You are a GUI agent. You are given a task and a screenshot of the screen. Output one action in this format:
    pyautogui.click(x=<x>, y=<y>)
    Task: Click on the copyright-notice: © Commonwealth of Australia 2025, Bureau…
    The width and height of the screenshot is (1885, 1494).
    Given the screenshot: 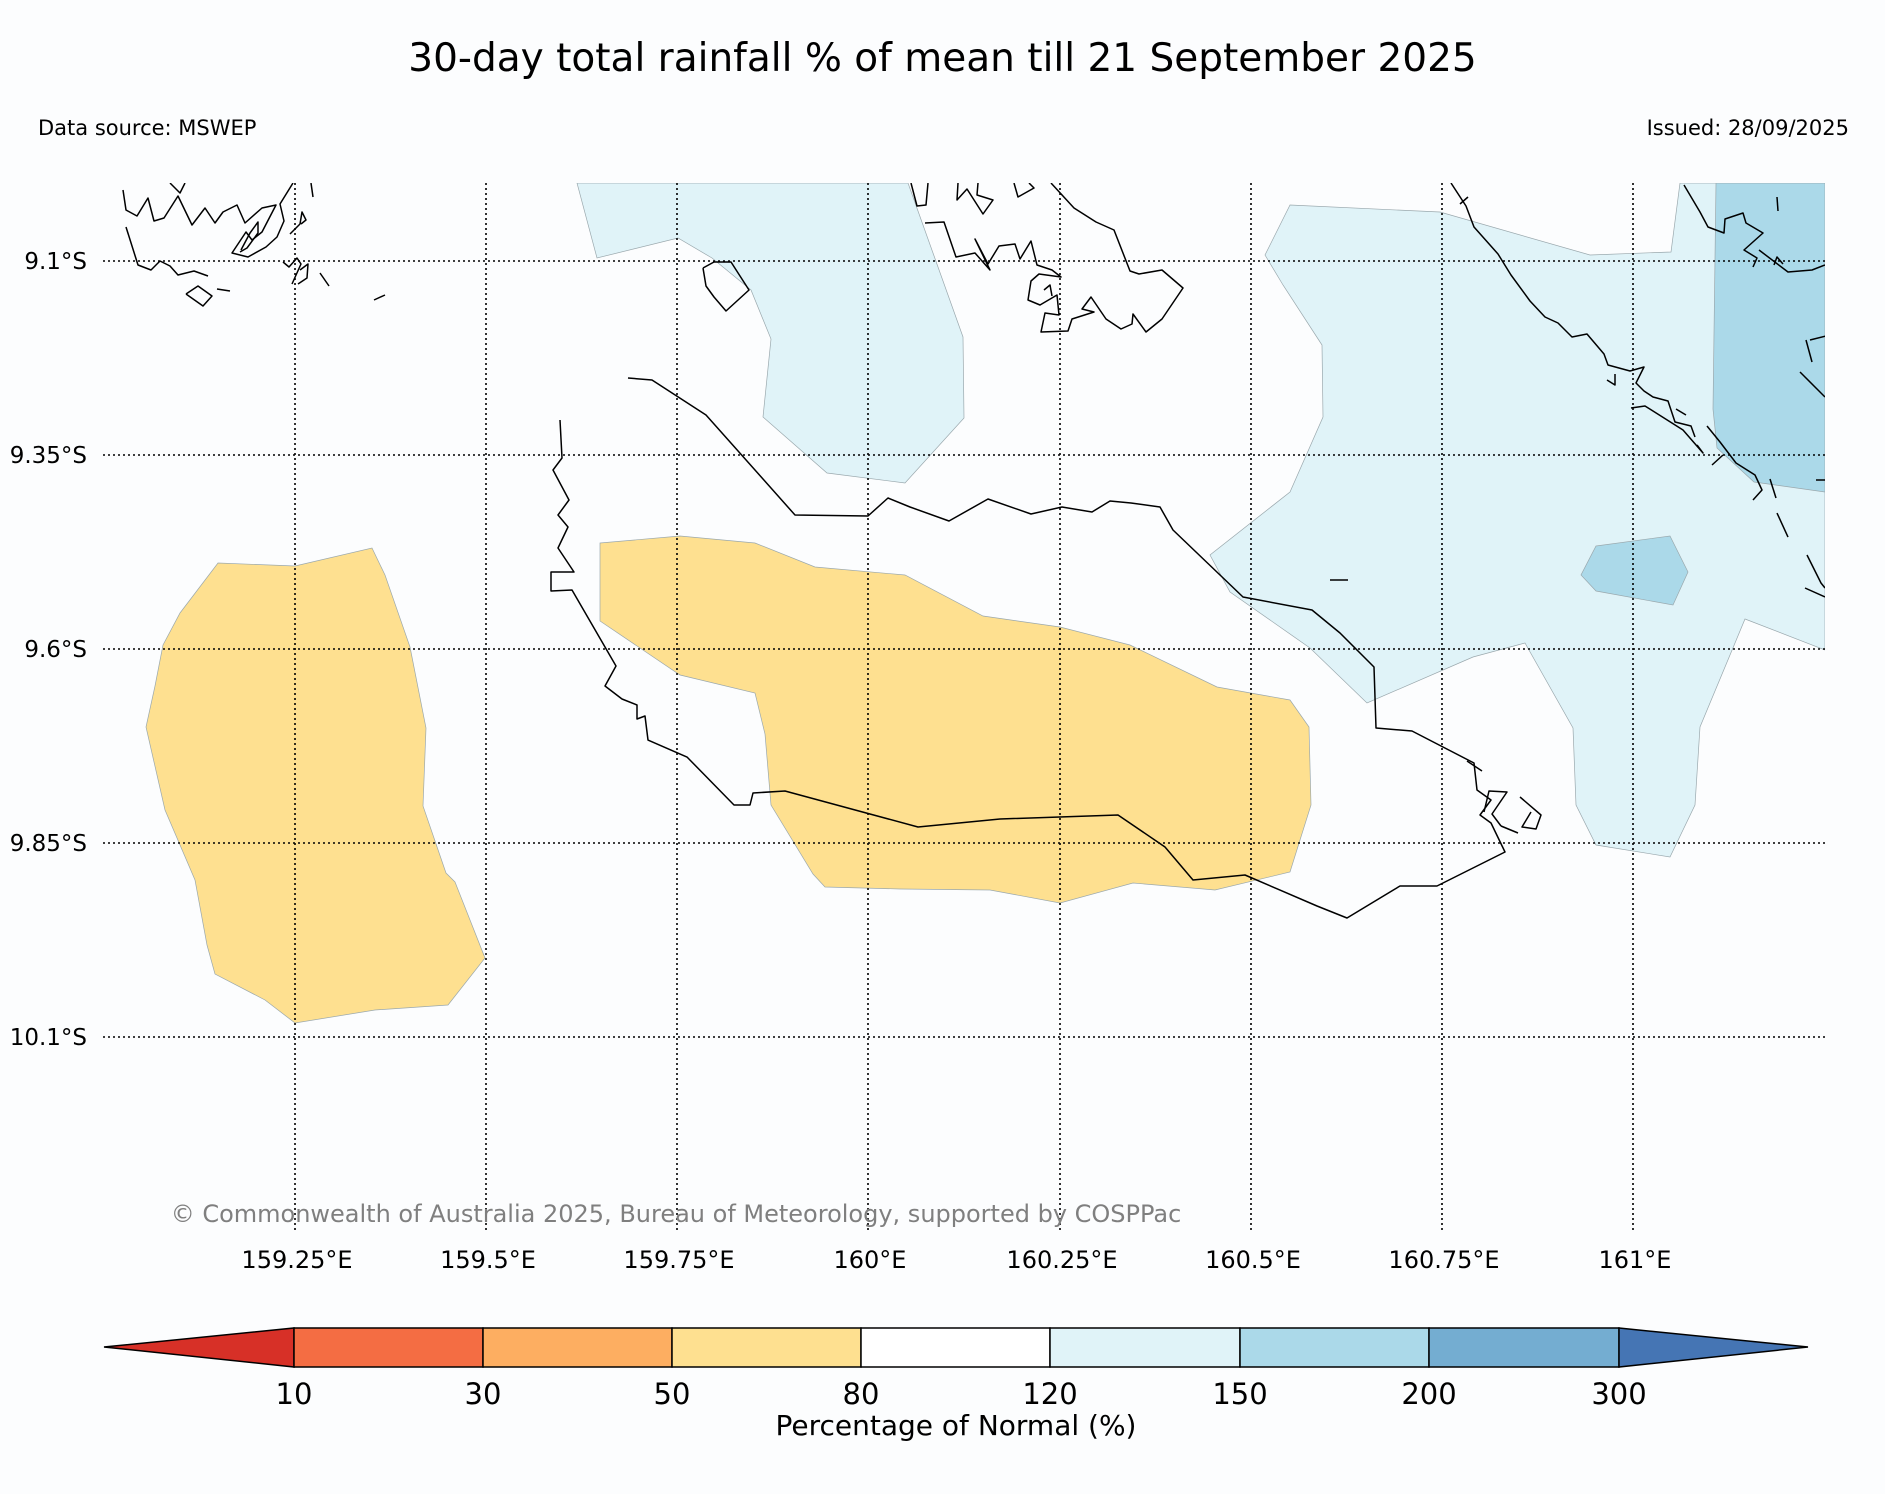 What is the action you would take?
    pyautogui.click(x=676, y=1214)
    